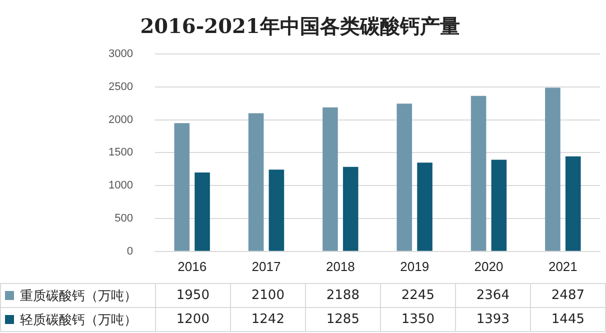 The width and height of the screenshot is (606, 333). Describe the element at coordinates (120, 186) in the screenshot. I see `y-tick-label: 1000` at that location.